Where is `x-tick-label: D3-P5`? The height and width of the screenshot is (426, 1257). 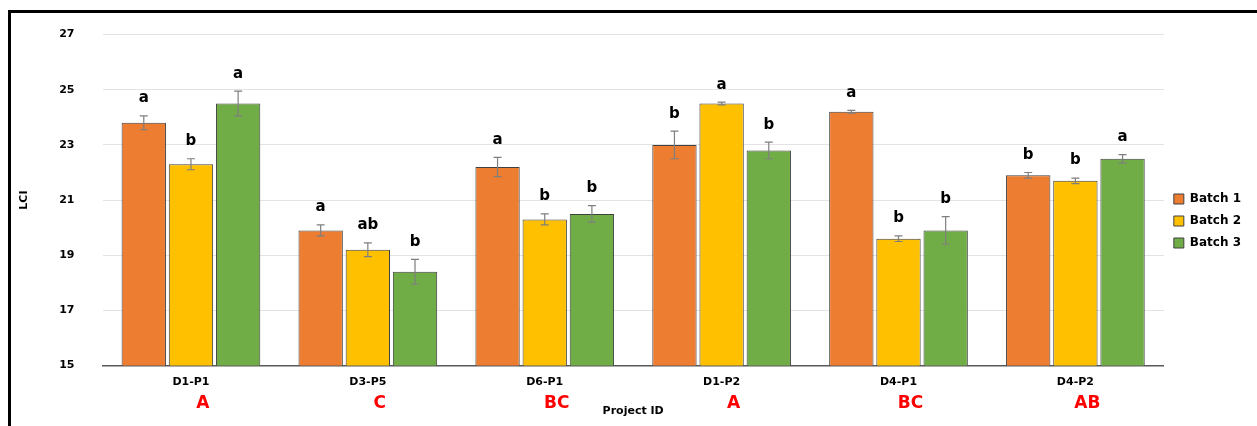 x-tick-label: D3-P5 is located at coordinates (368, 382).